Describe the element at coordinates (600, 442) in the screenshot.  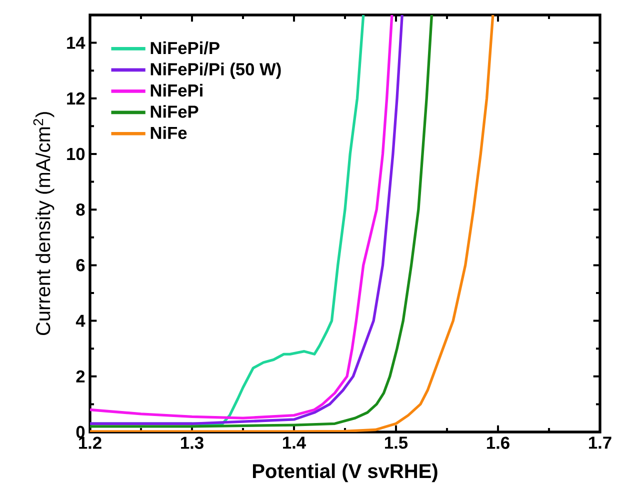
I see `x-tick-label: 1.7` at that location.